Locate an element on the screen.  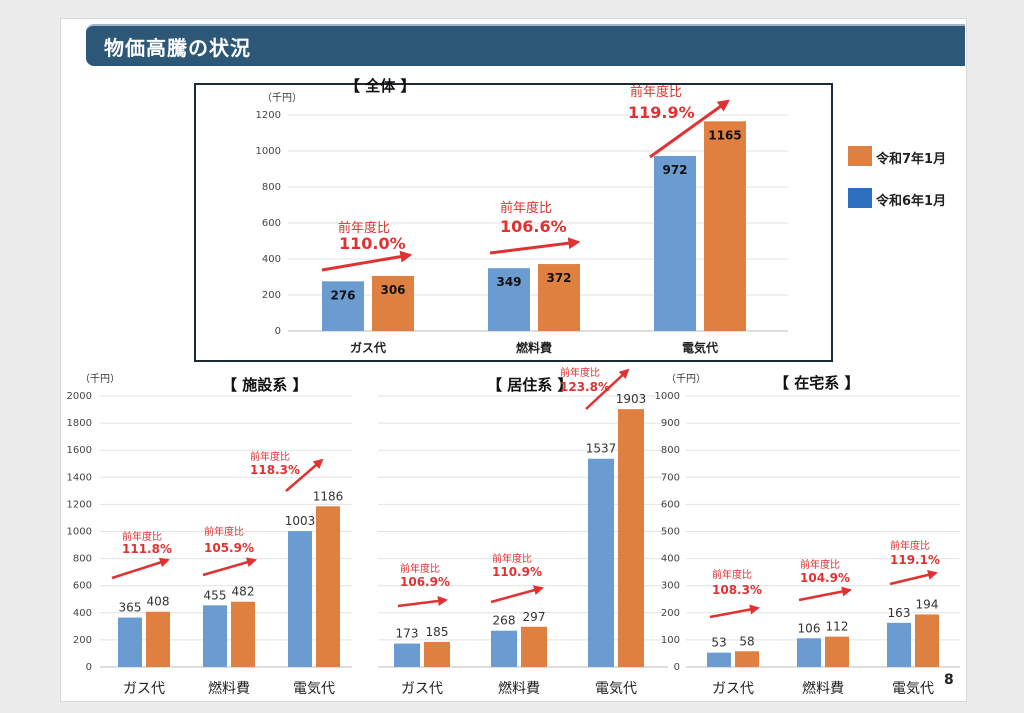
data-label: 408 is located at coordinates (158, 602).